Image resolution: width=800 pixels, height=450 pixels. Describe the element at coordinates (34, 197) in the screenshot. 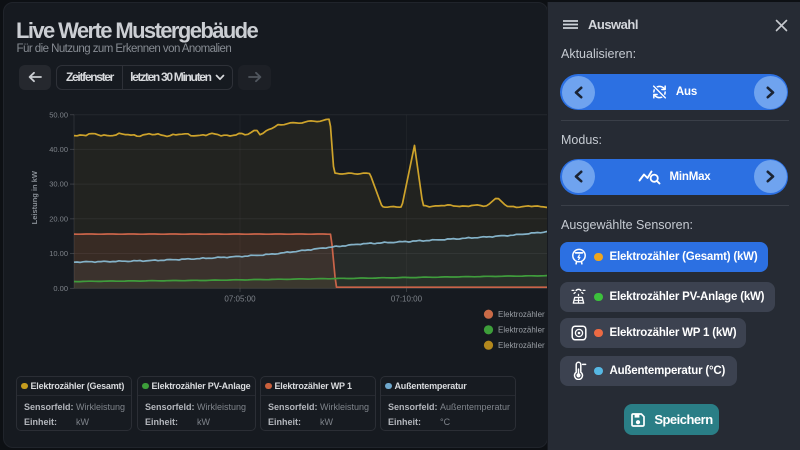

I see `svg-text: Leistung in kW` at that location.